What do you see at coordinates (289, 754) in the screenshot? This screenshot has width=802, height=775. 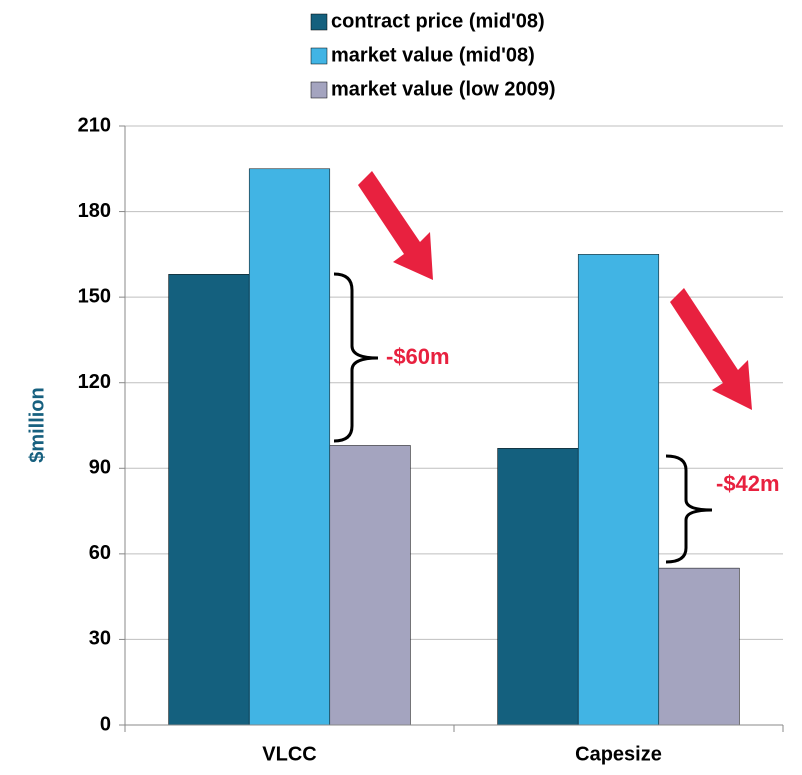 I see `x-tick-label: VLCC` at bounding box center [289, 754].